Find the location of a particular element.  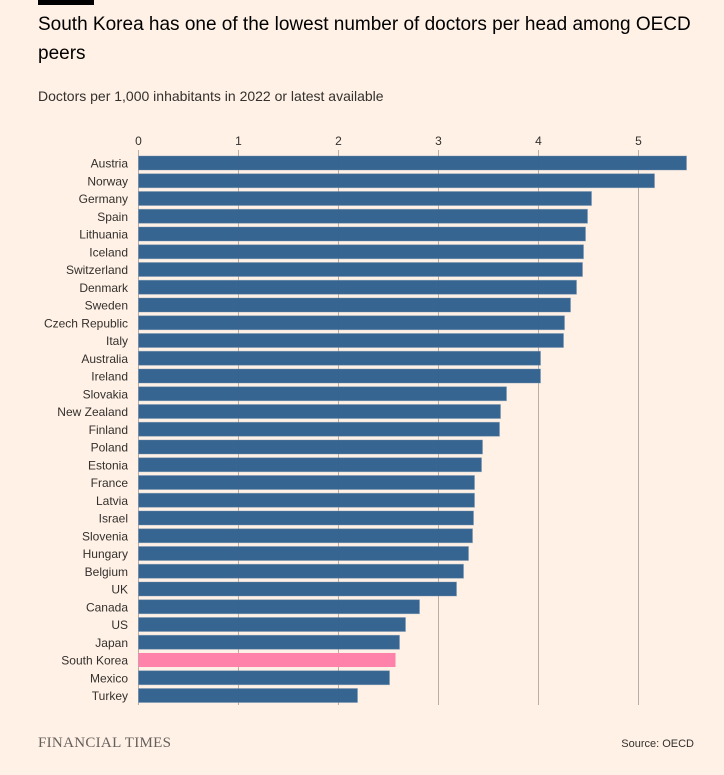

bar-germany is located at coordinates (365, 198).